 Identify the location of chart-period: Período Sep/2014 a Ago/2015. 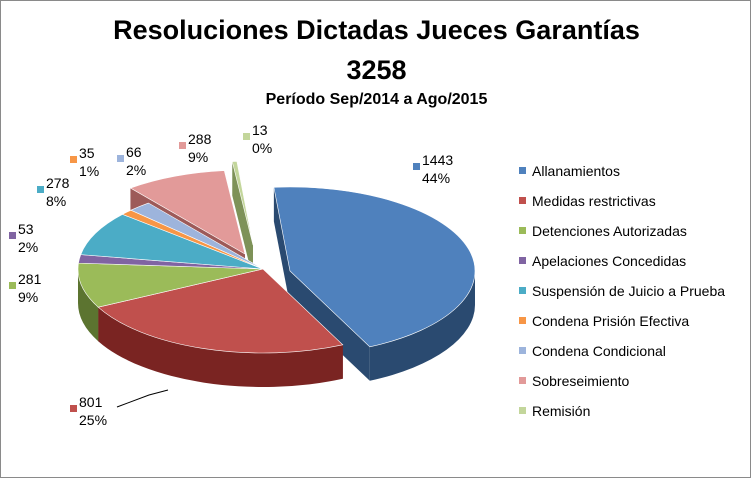
(376, 99).